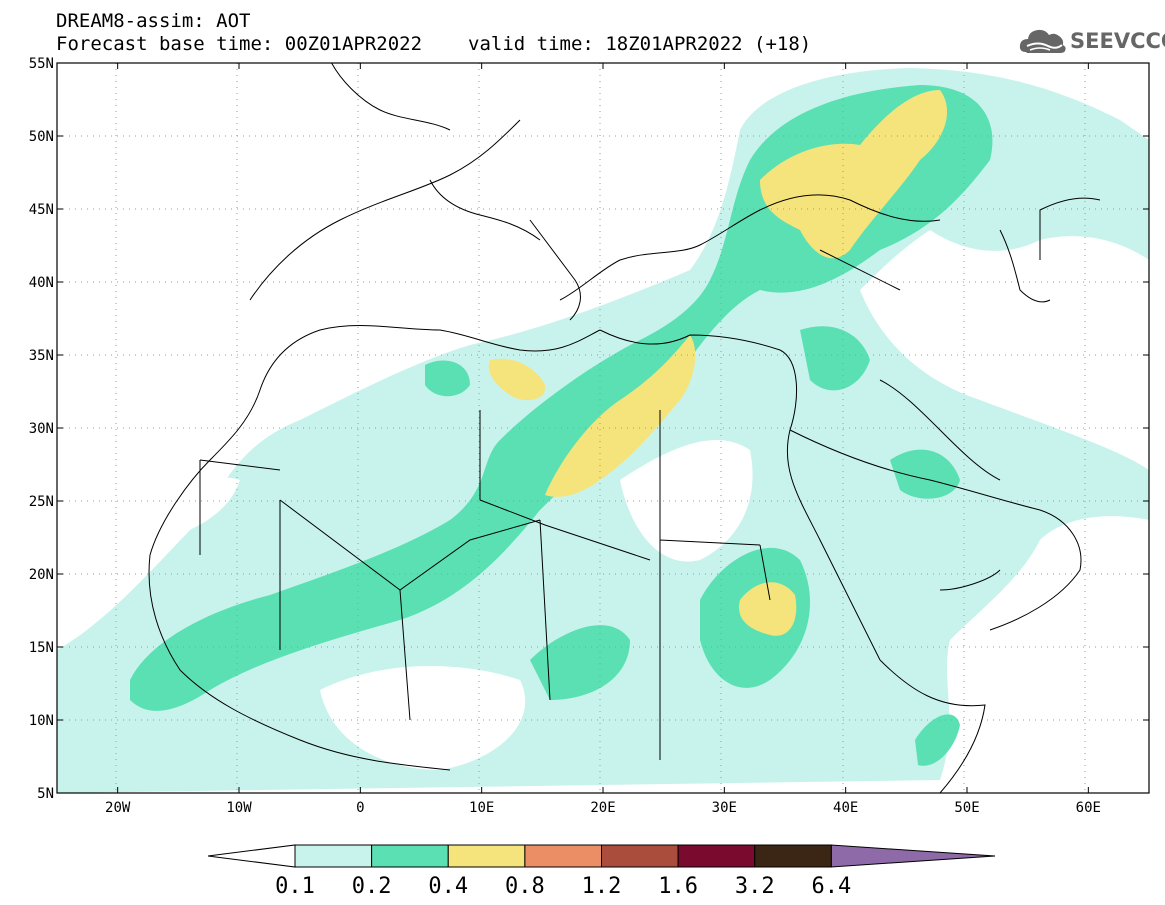  I want to click on cloud-icon, so click(1042, 41).